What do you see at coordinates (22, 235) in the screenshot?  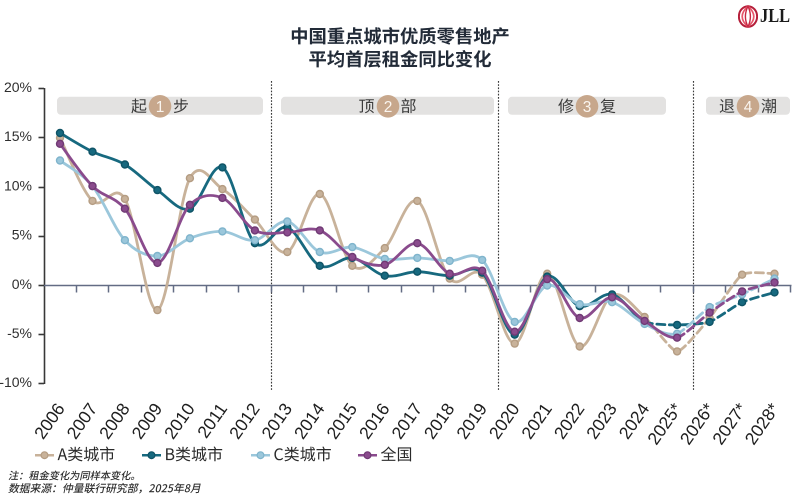 I see `svg-text: 5%` at bounding box center [22, 235].